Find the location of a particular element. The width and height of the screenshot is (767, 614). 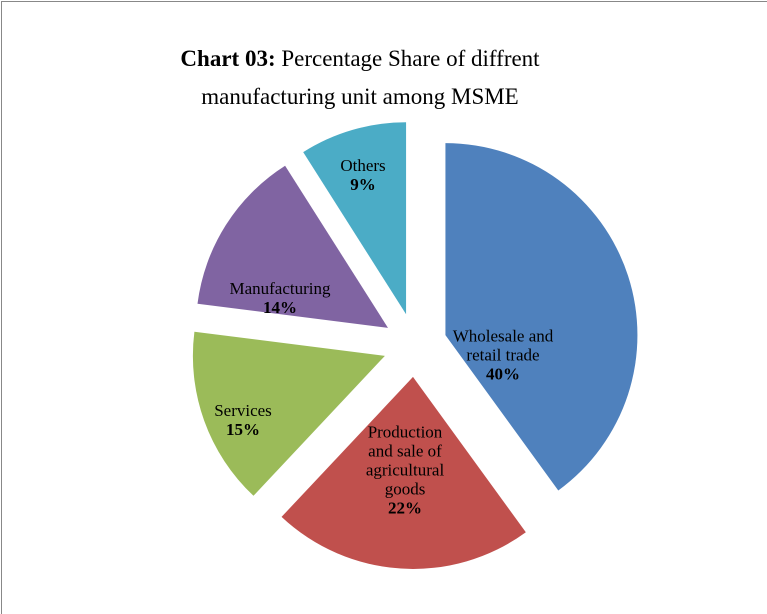

category-label: Others is located at coordinates (363, 165).